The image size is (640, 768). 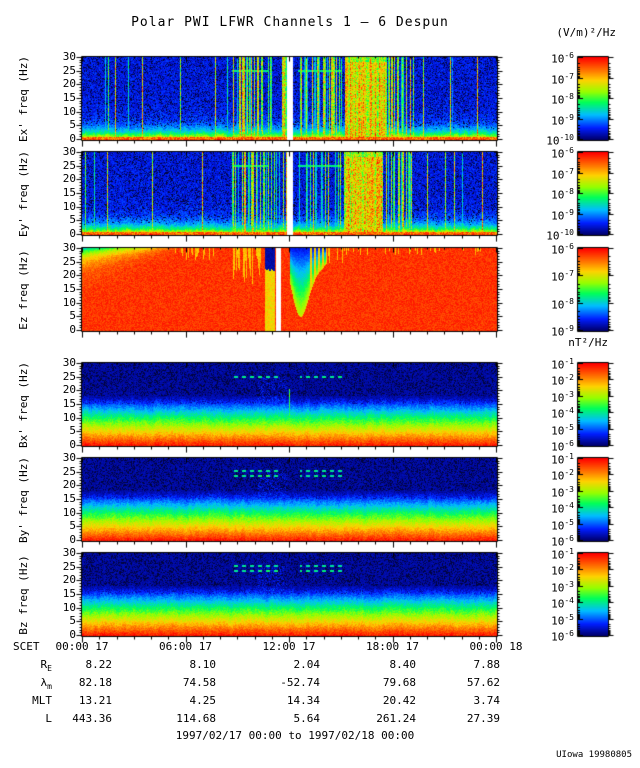 What do you see at coordinates (290, 22) in the screenshot?
I see `figure-title: Polar PWI LFWR Channels 1 — 6 Despun` at bounding box center [290, 22].